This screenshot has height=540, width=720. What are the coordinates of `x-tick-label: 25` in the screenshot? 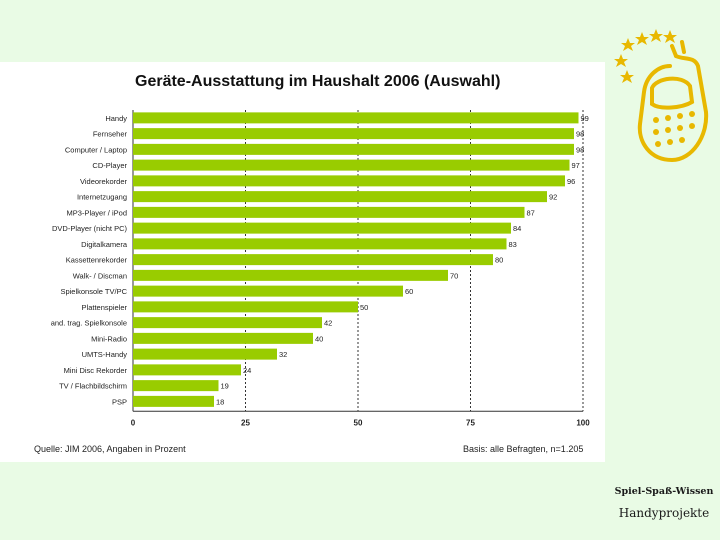 It's located at (245, 422).